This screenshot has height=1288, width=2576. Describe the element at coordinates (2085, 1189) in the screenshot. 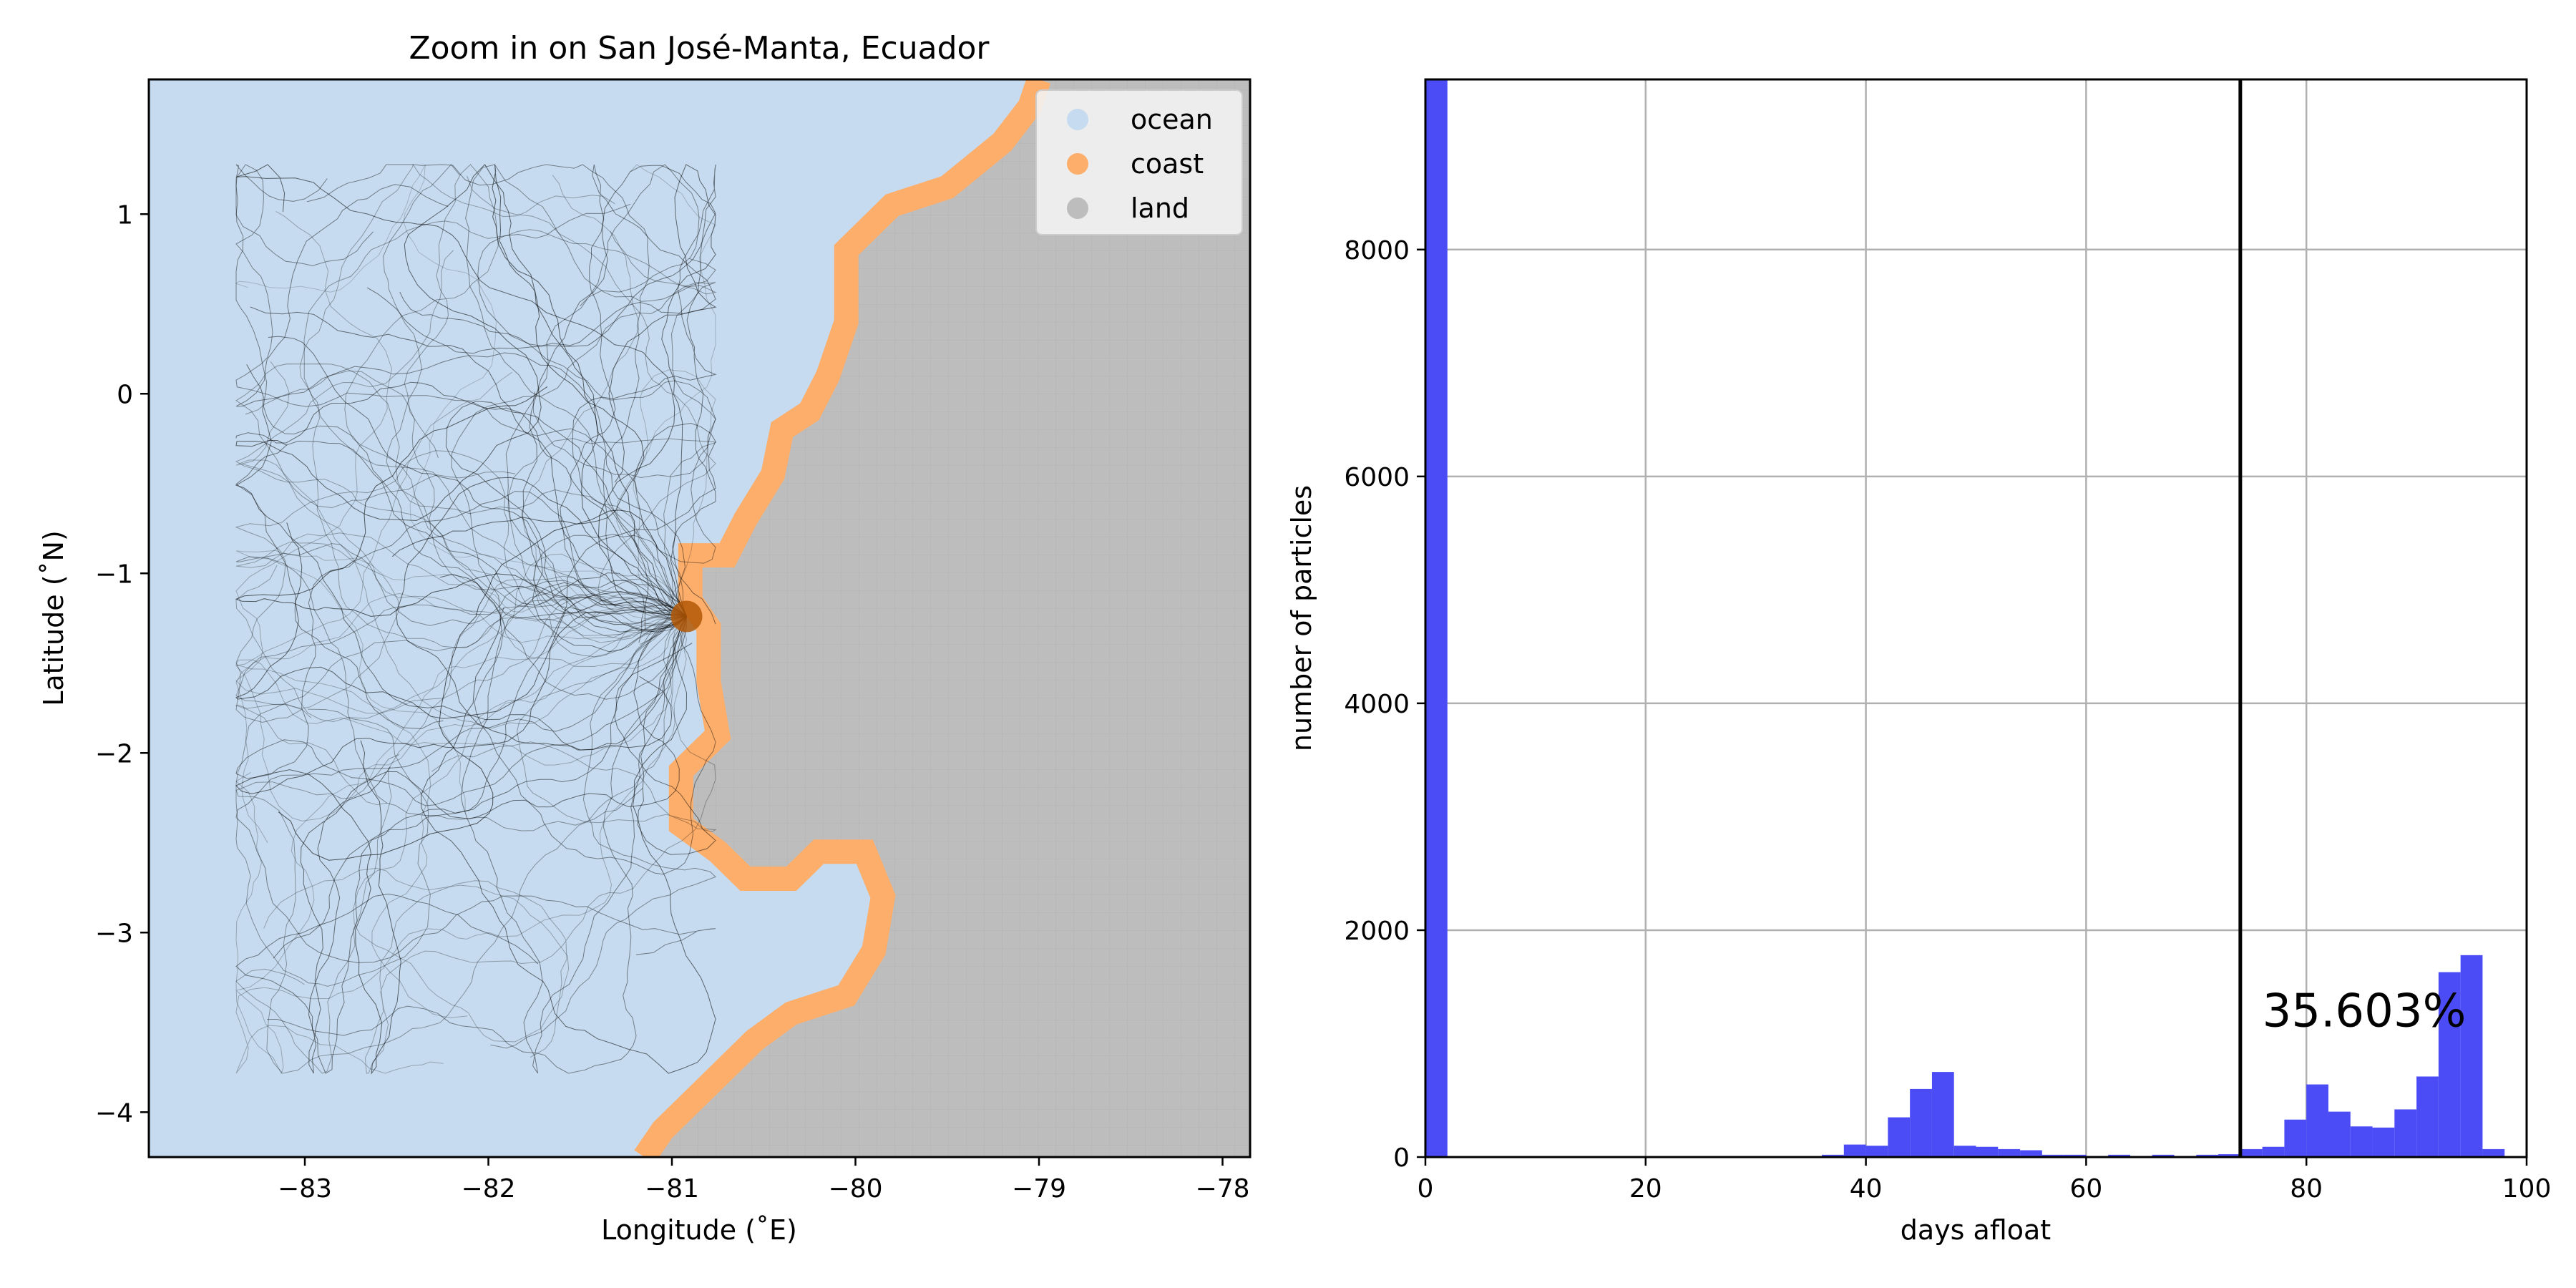

I see `histogram-x-tick-label: 60` at that location.